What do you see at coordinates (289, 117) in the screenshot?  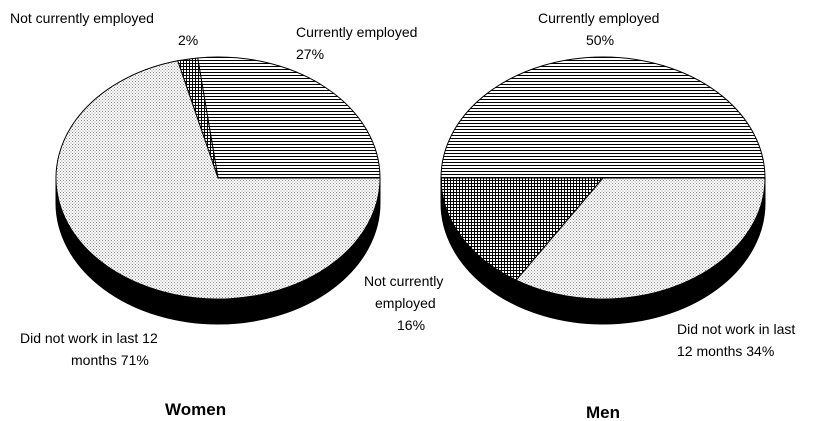 I see `women-slice-currently-employed` at bounding box center [289, 117].